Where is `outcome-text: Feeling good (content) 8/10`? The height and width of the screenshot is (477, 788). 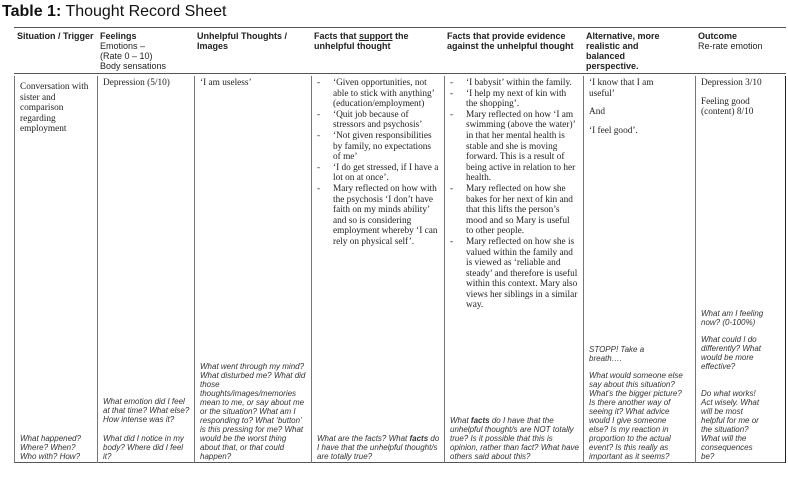
outcome-text: Feeling good (content) 8/10 is located at coordinates (727, 107).